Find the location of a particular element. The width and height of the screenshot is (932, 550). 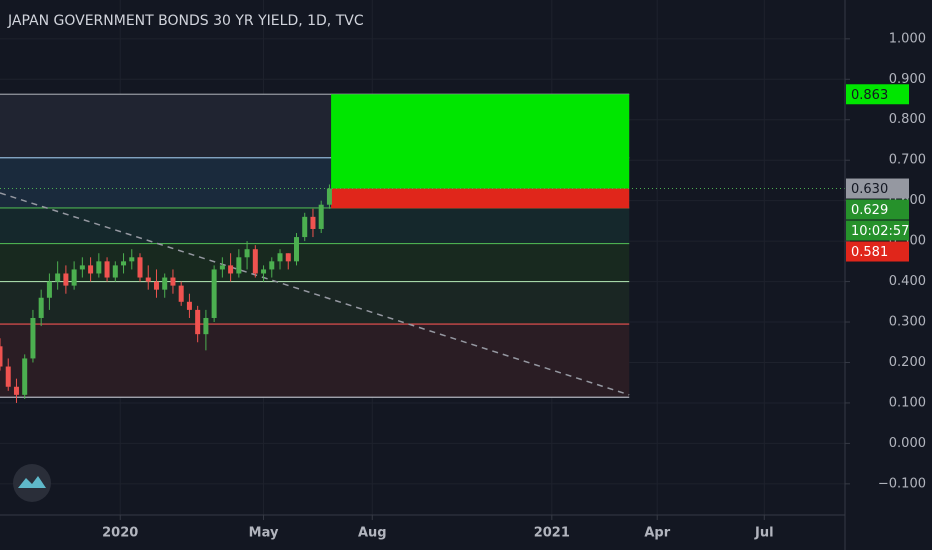

y-tick-label: 0.800 is located at coordinates (907, 119).